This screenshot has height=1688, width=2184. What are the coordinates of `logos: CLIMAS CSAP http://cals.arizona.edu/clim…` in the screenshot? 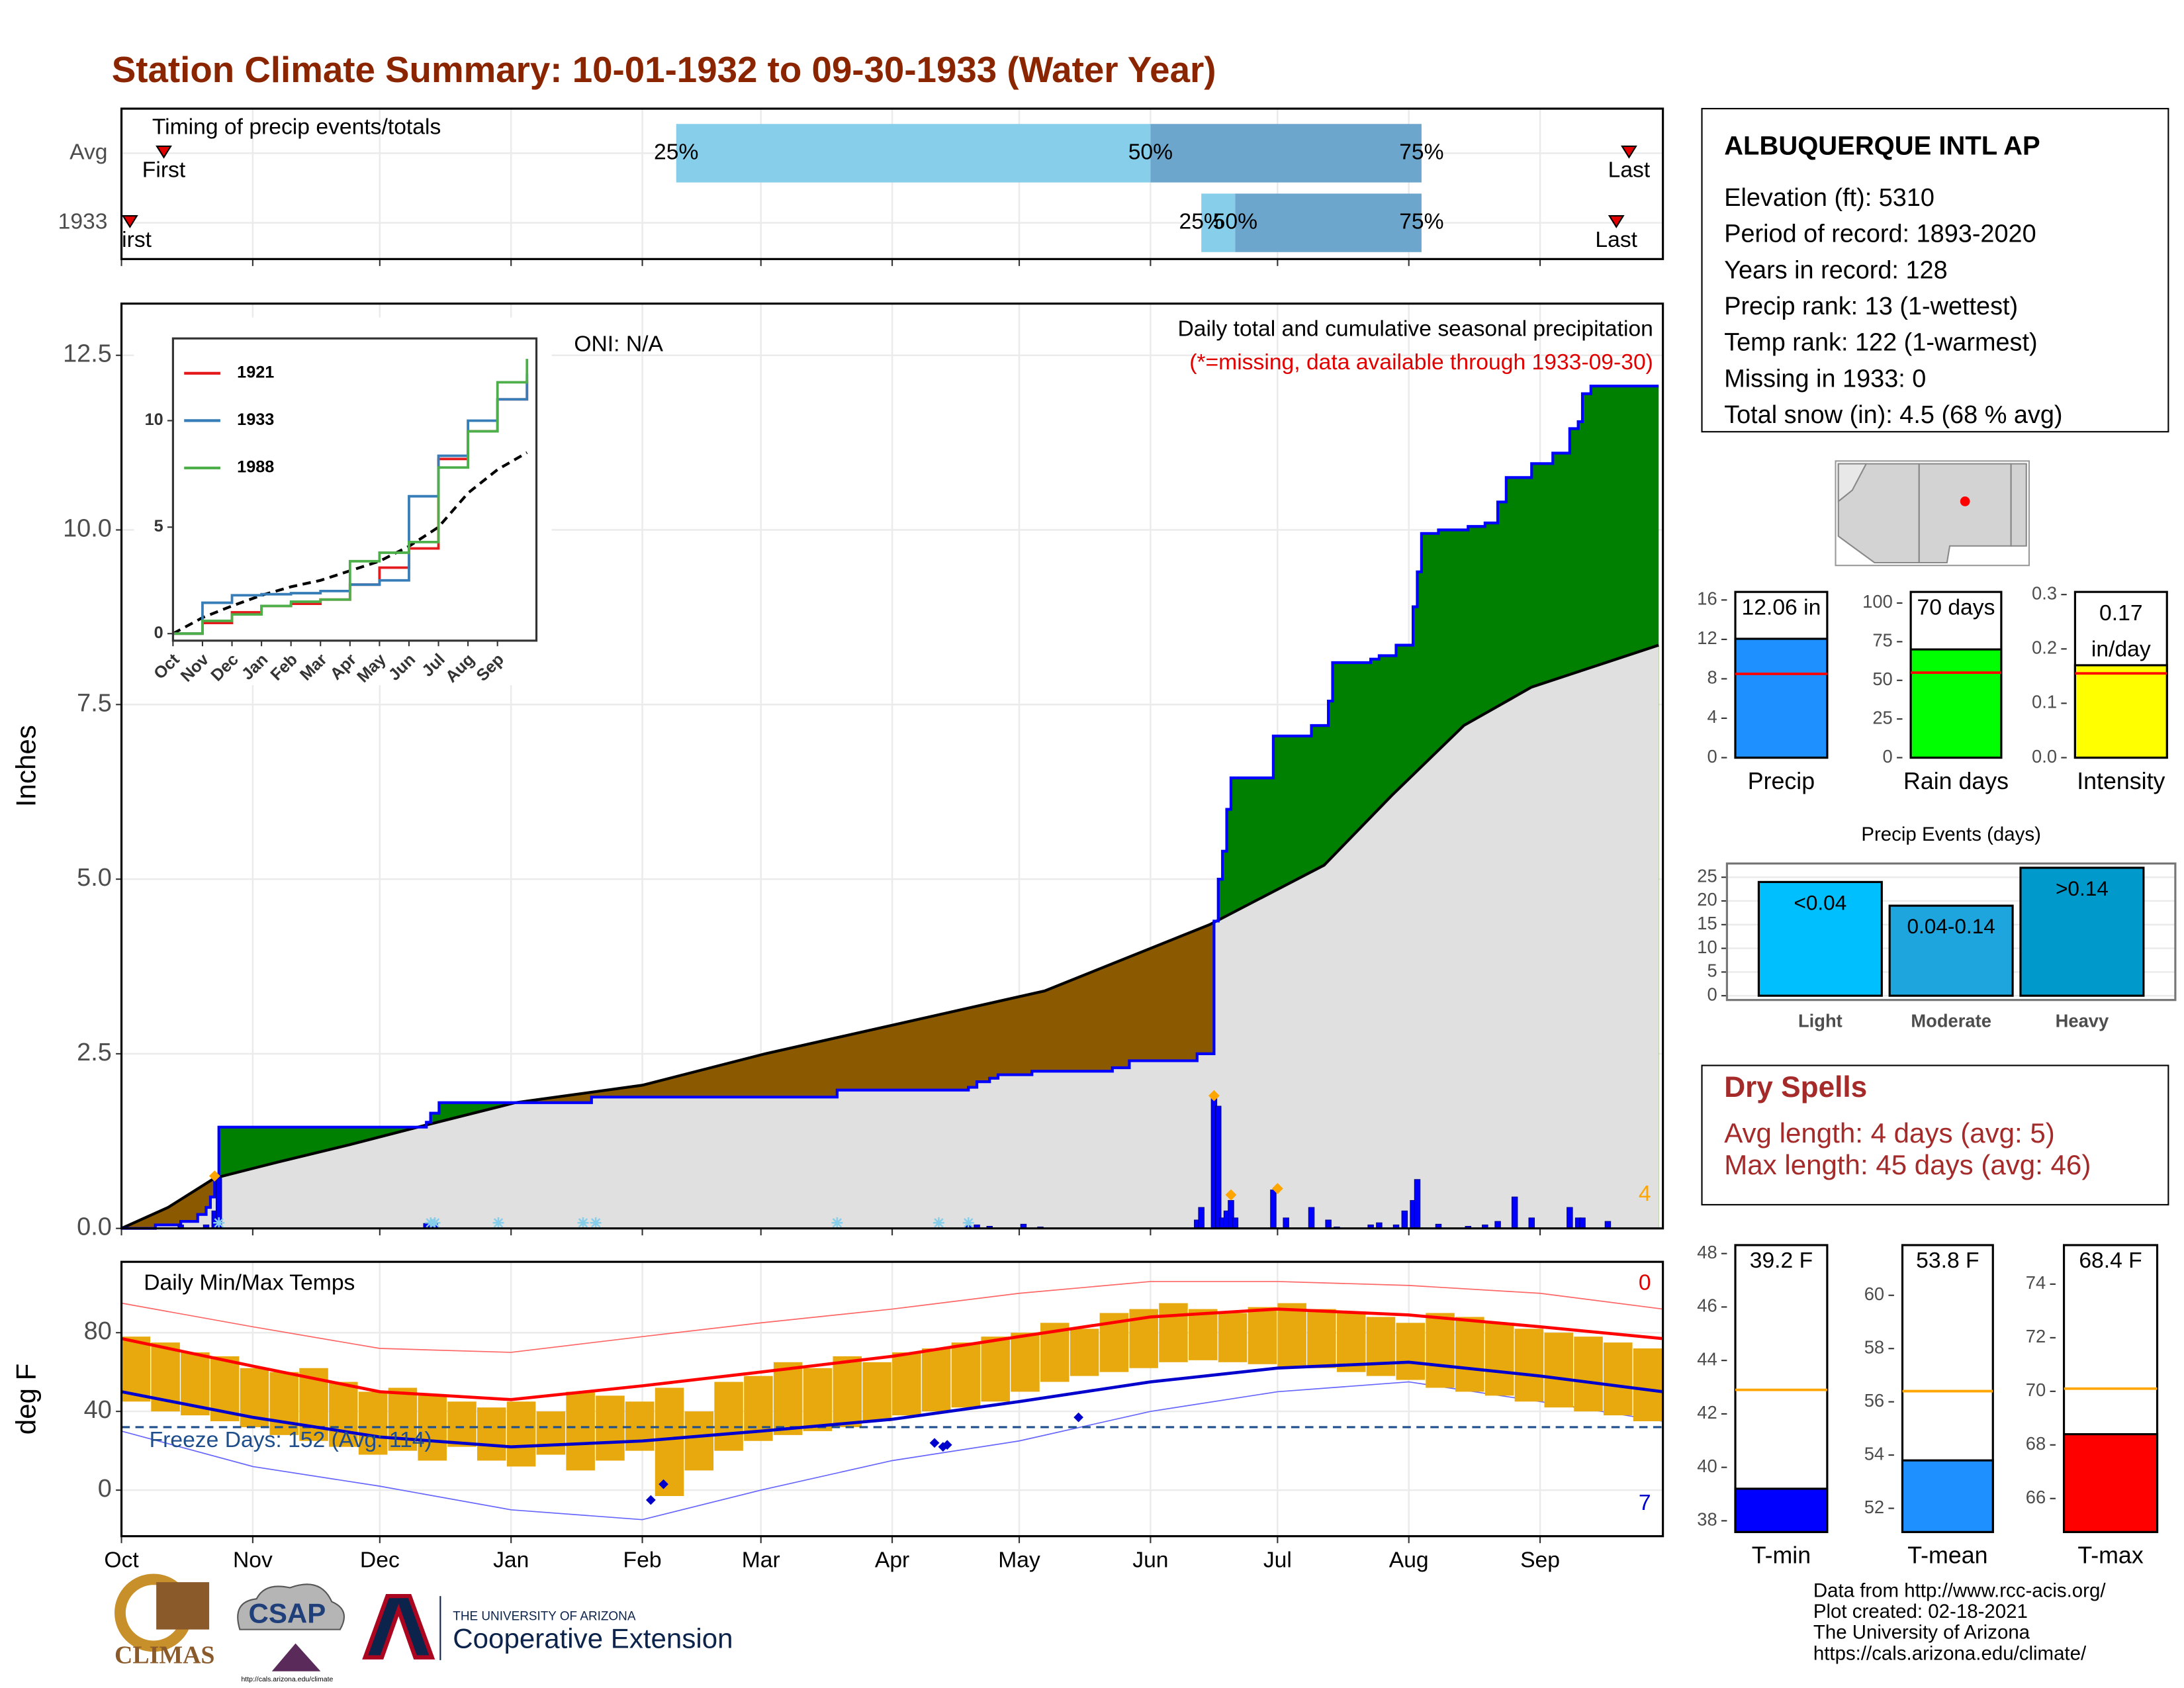 It's located at (424, 1628).